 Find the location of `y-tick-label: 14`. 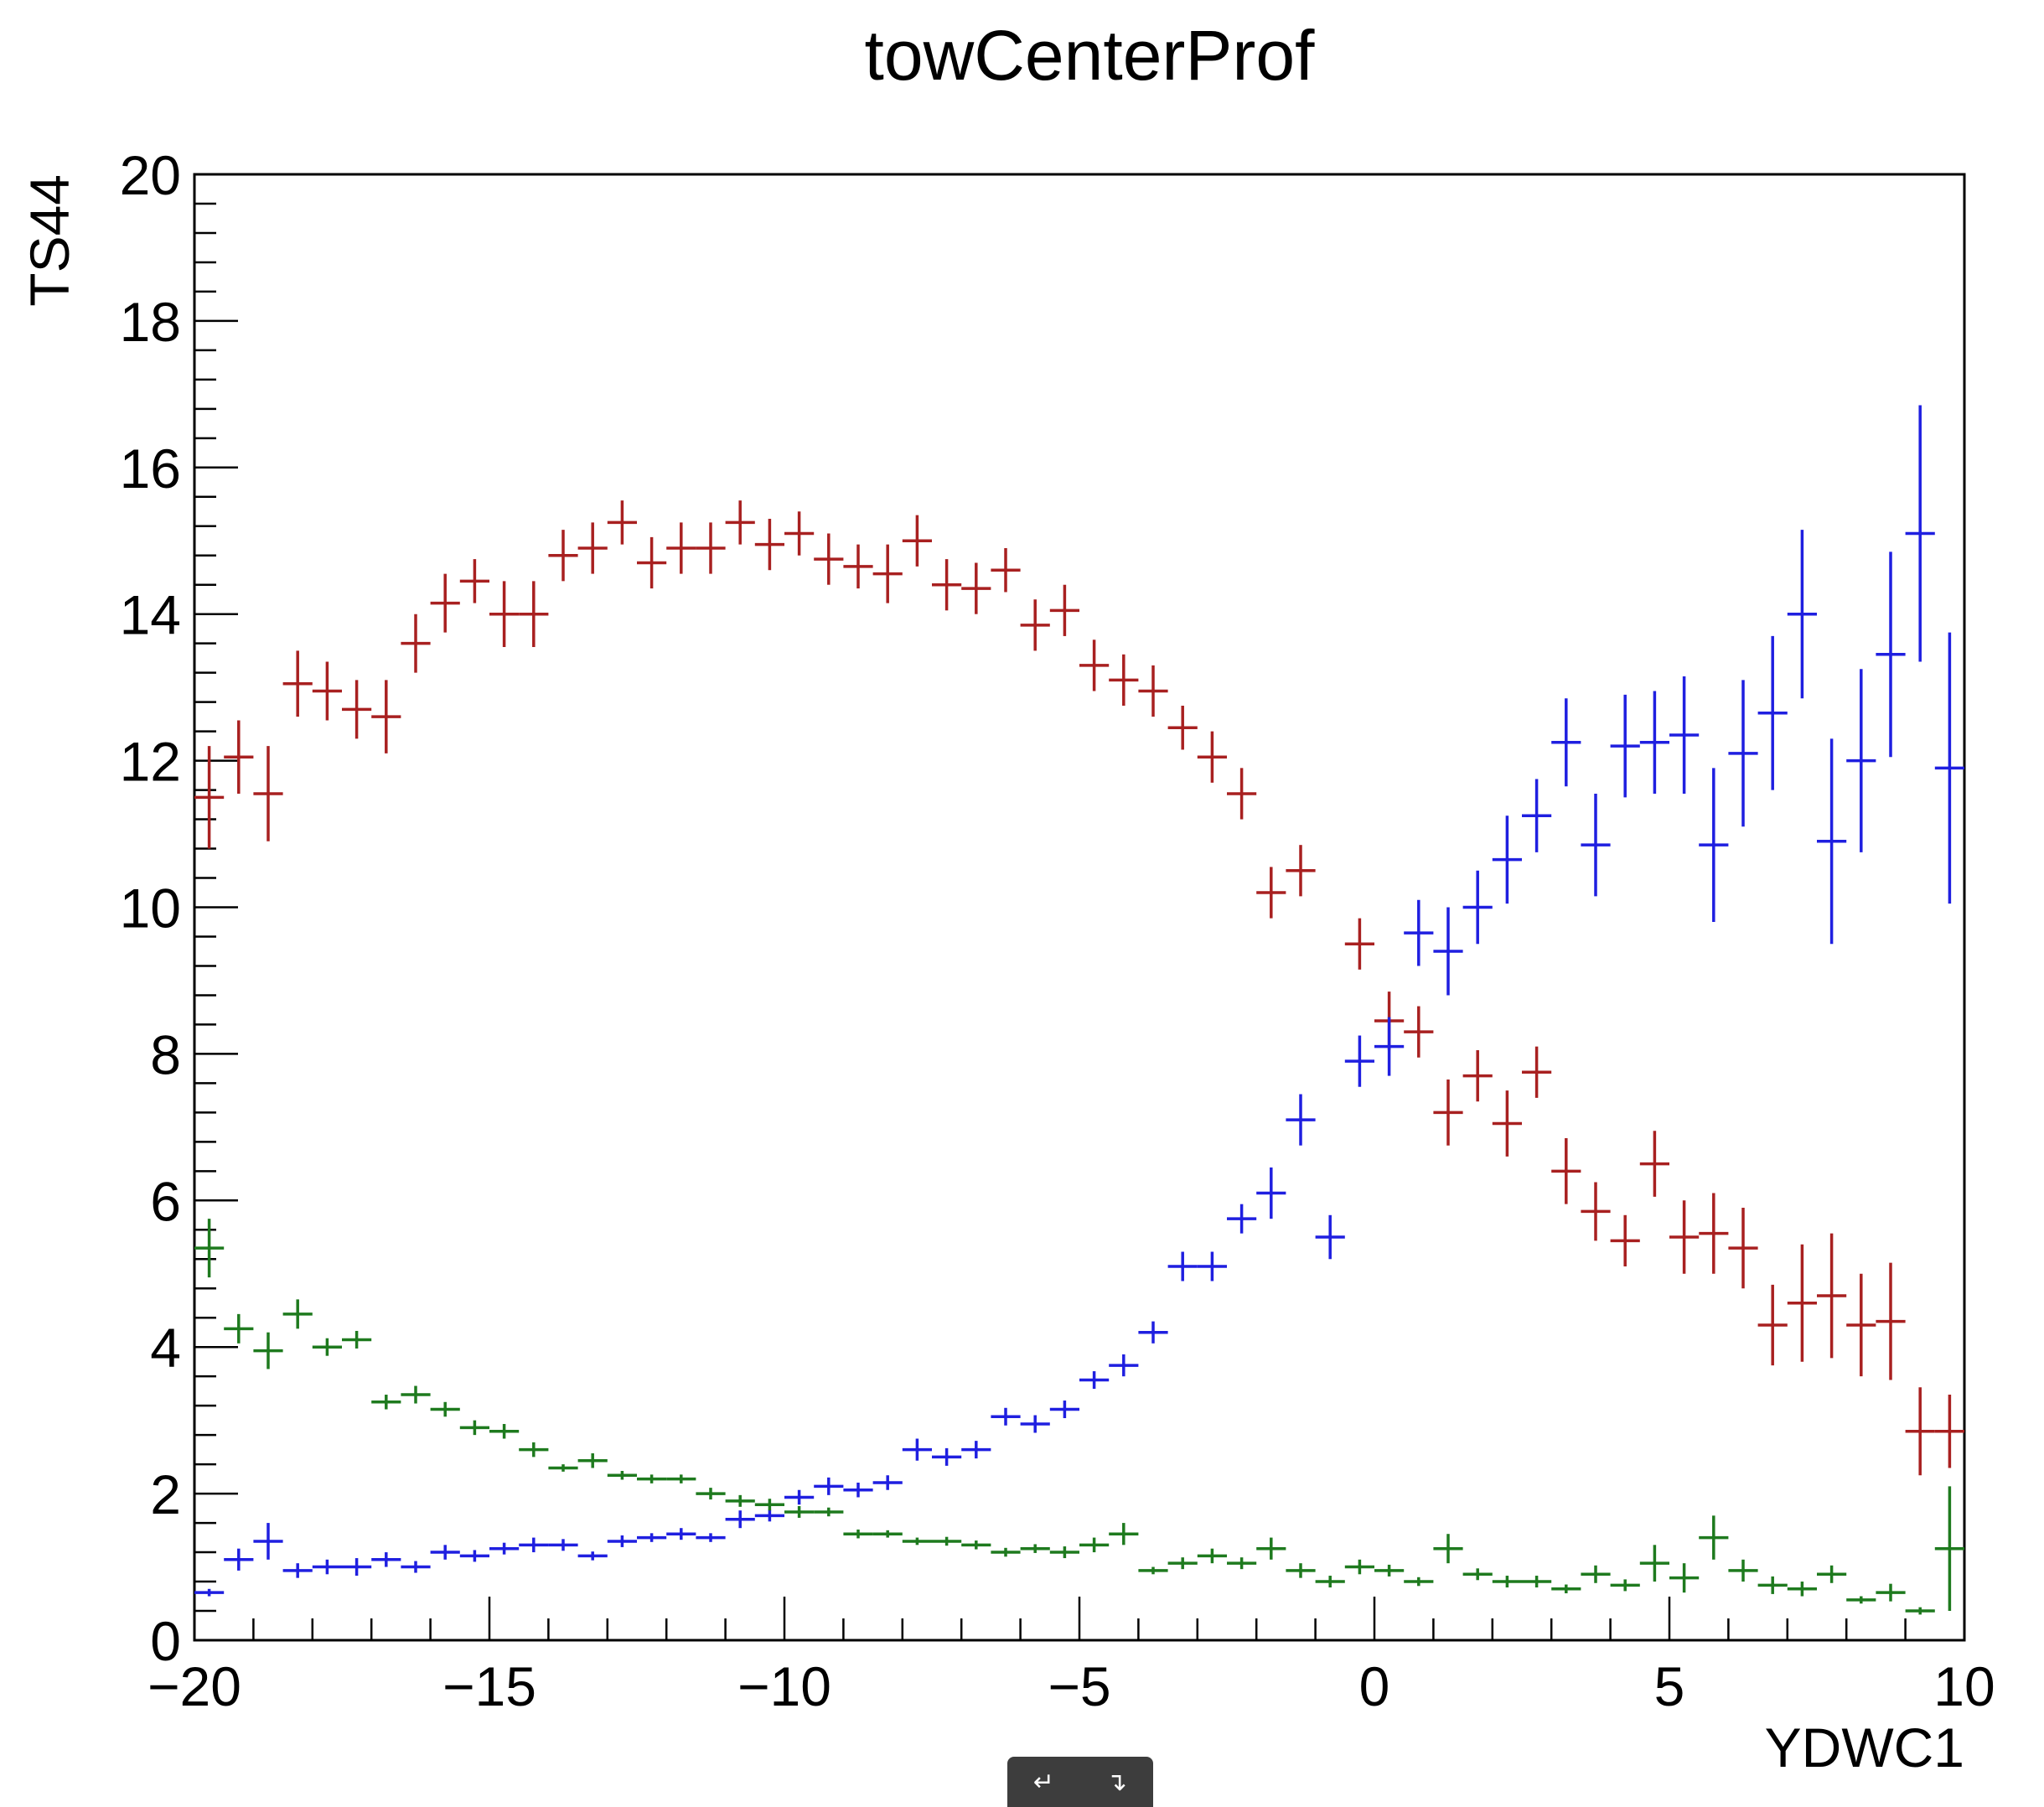

y-tick-label: 14 is located at coordinates (150, 615).